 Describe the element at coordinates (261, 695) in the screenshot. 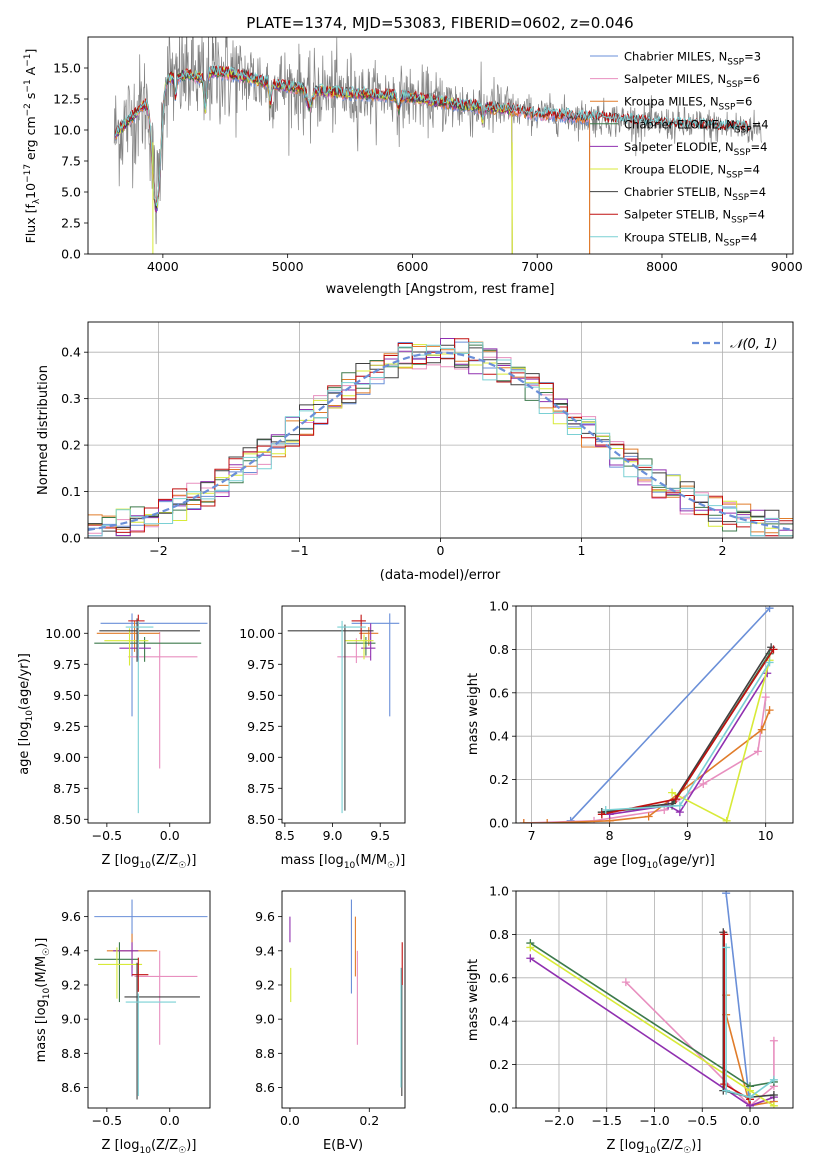

I see `y-tick-label: 9.50` at that location.